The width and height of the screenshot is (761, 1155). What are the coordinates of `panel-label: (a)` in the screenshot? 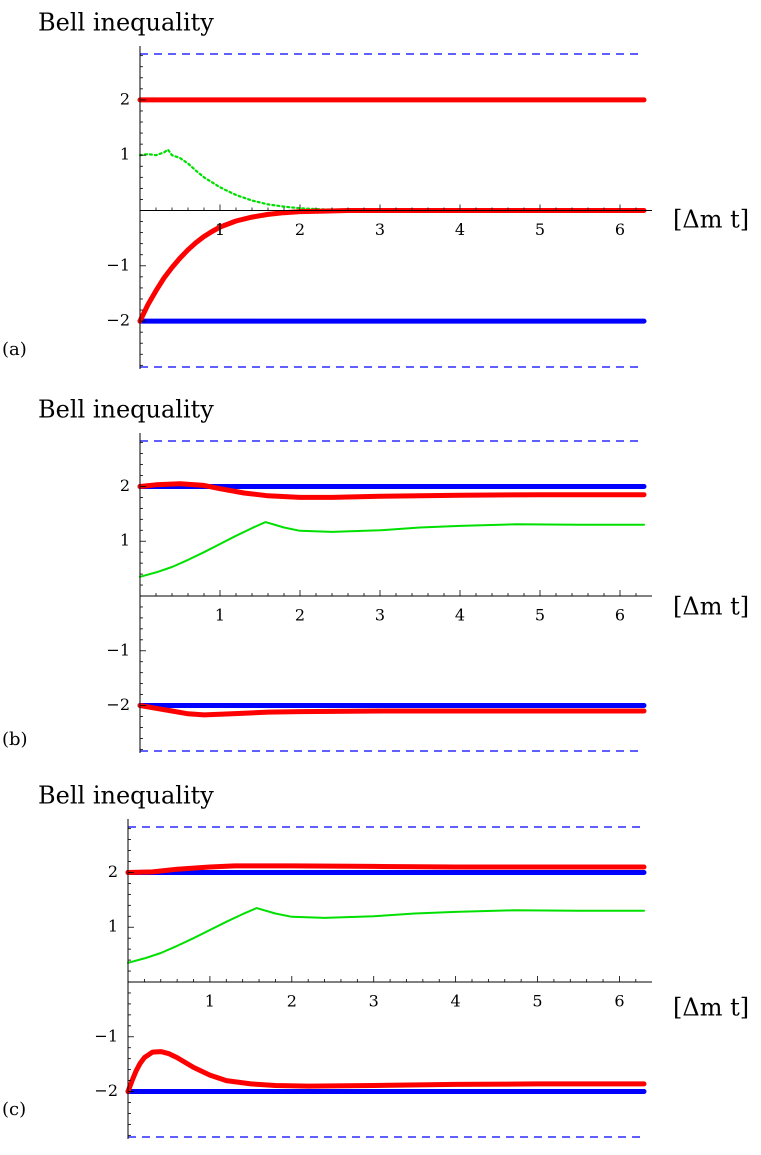 It's located at (14, 349).